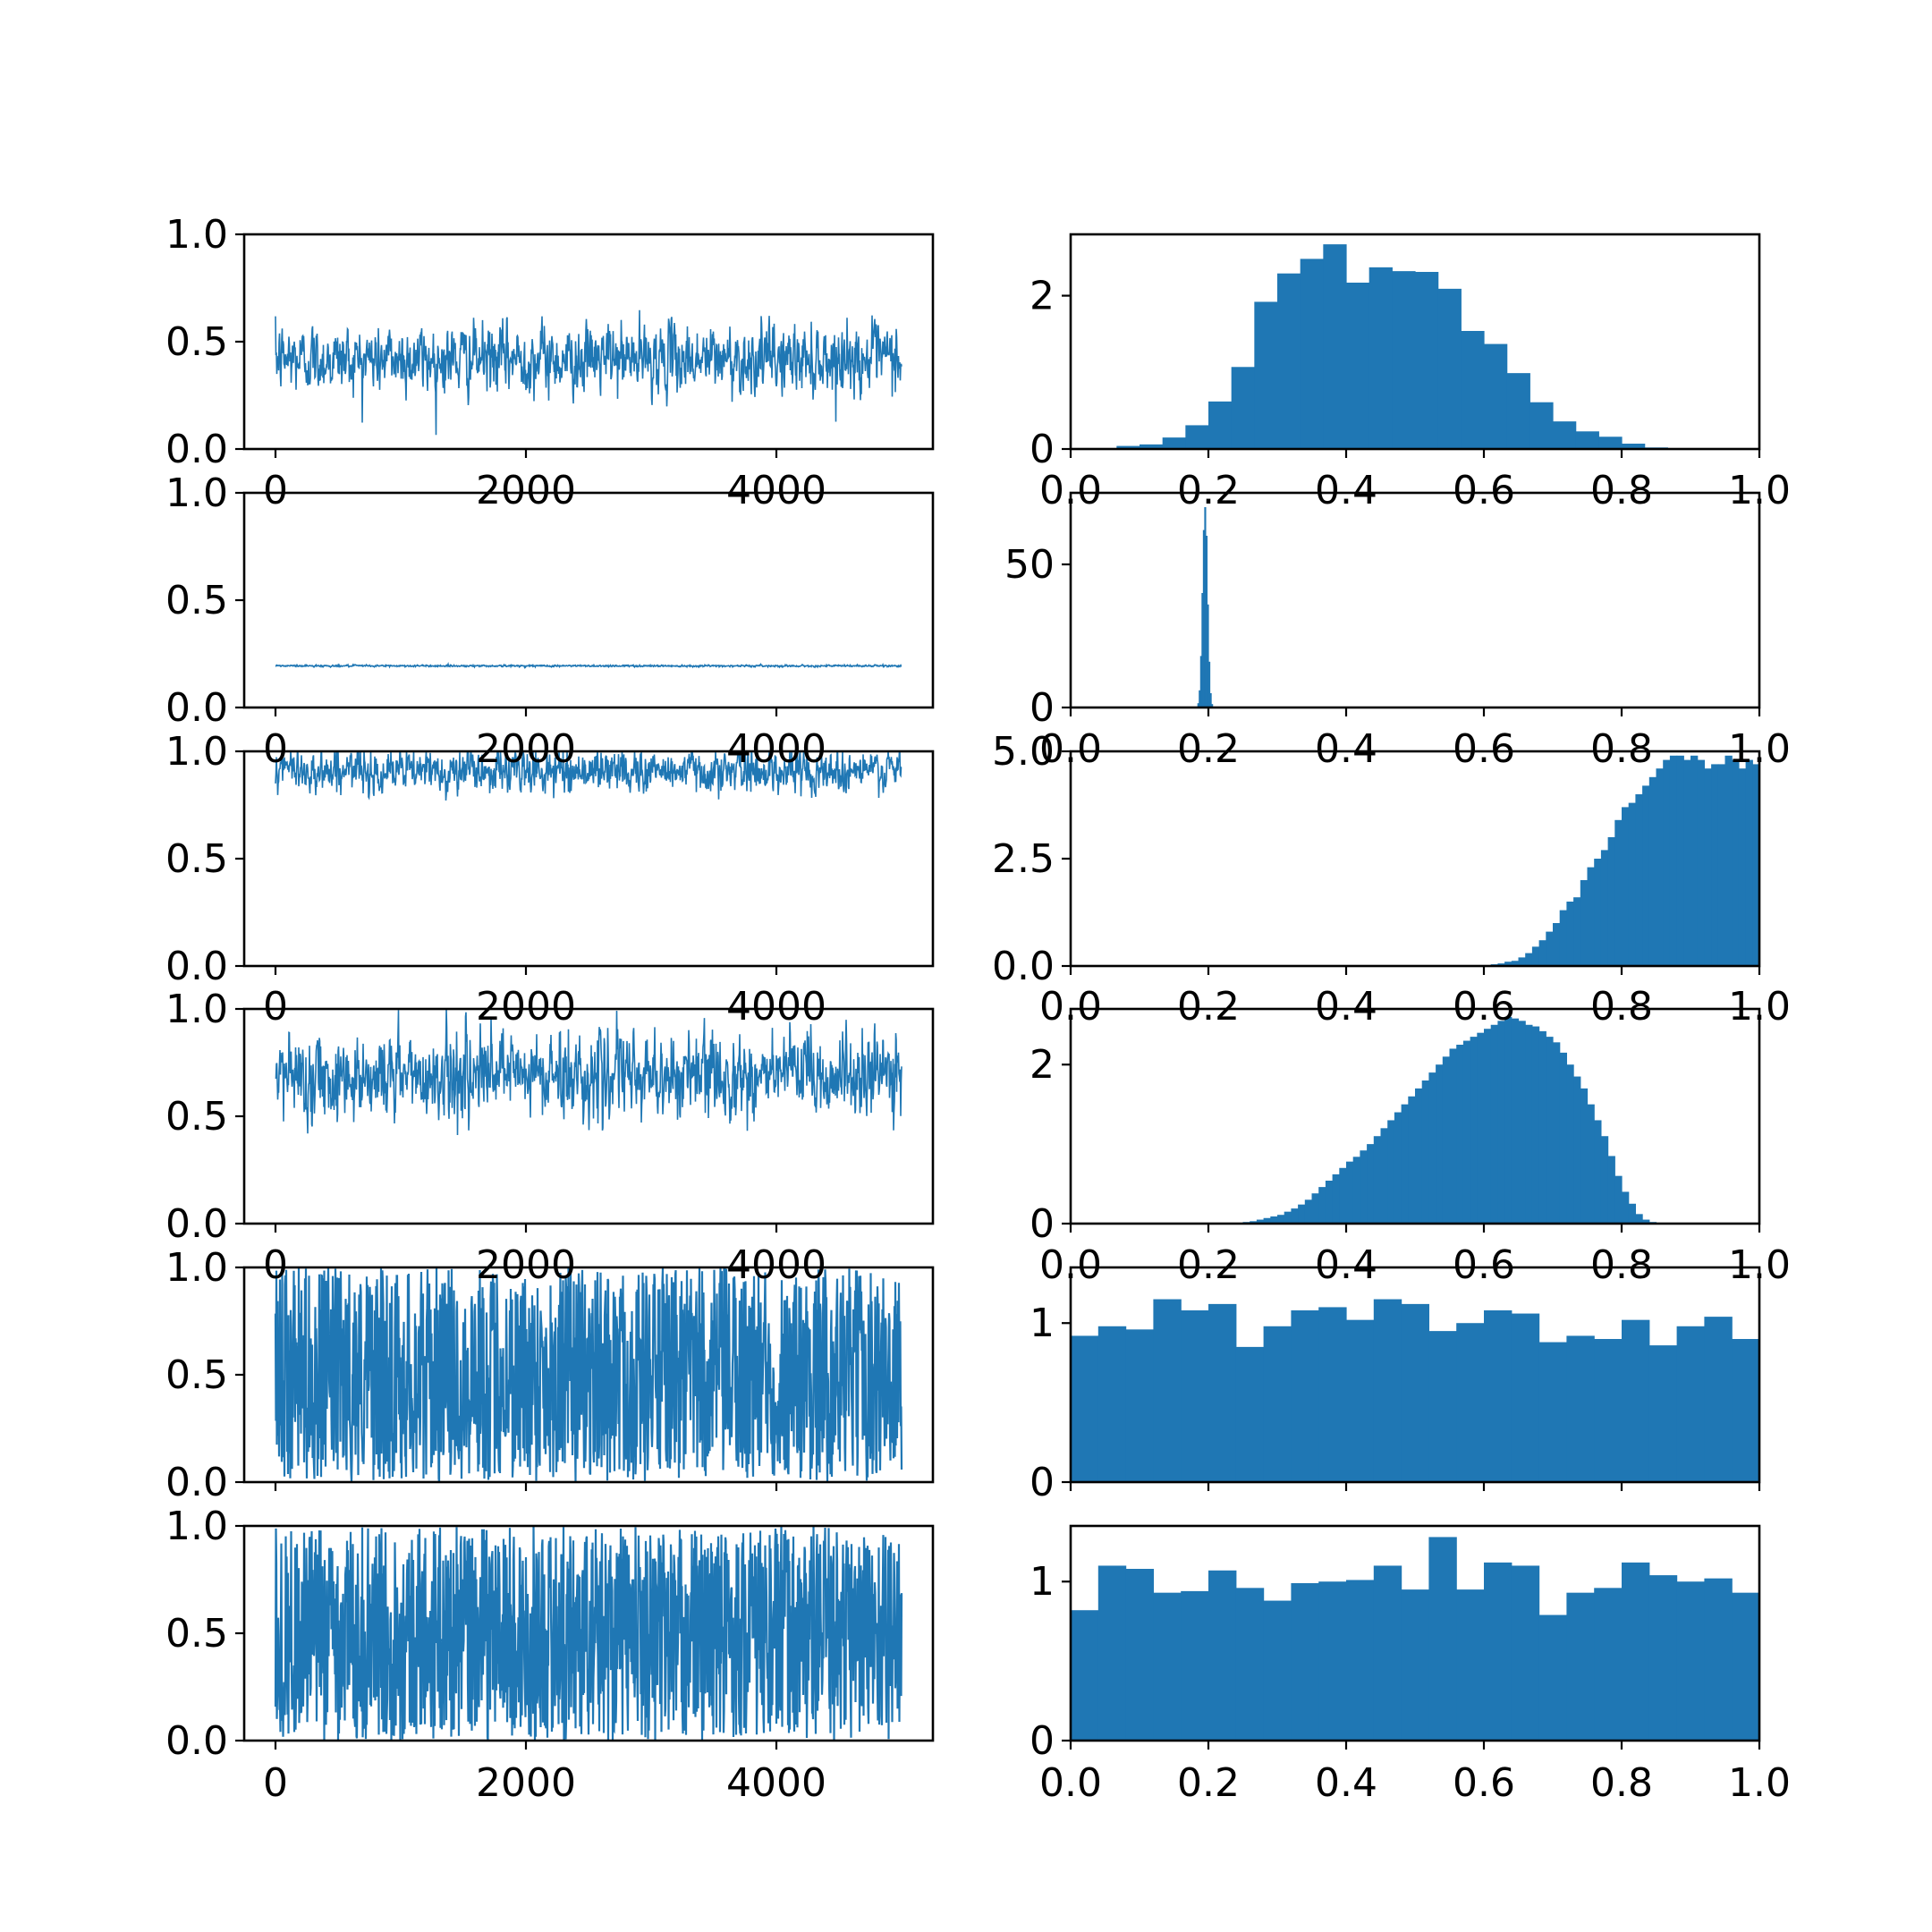 This screenshot has height=1932, width=1932. I want to click on row2-trace-xtick-label: 4000, so click(776, 490).